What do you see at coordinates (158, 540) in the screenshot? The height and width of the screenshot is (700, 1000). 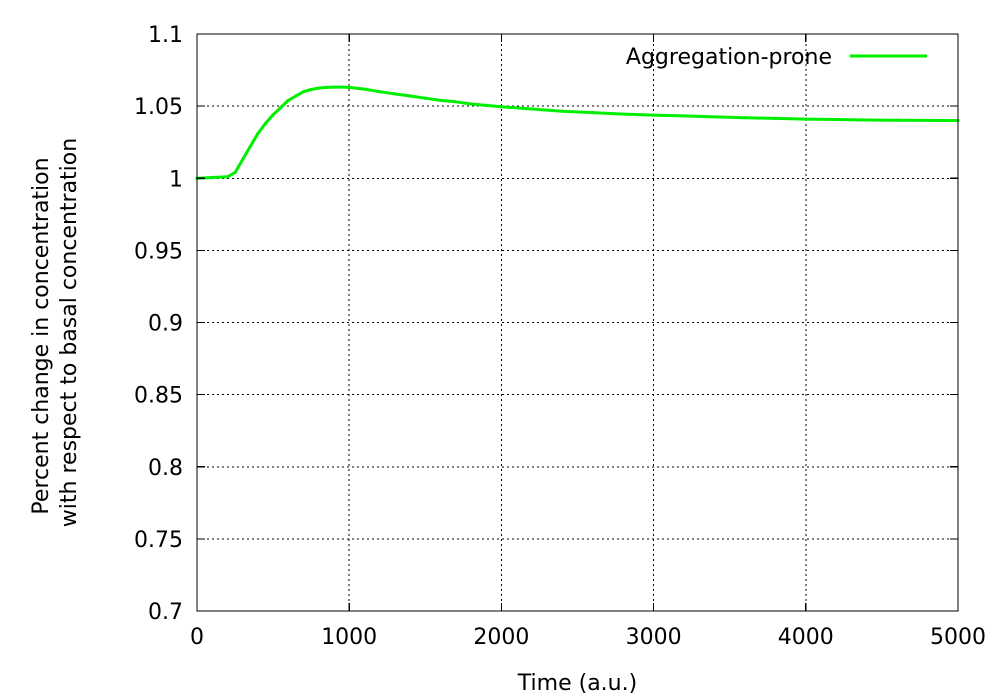 I see `y-tick-label: 0.75` at bounding box center [158, 540].